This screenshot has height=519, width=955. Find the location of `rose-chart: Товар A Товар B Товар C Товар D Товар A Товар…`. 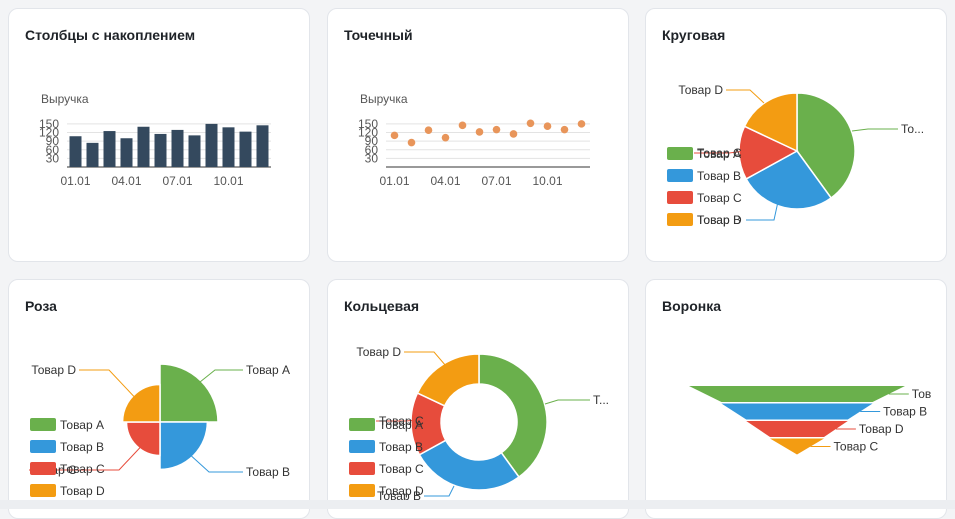

rose-chart: Товар A Товар B Товар C Товар D Товар A Товар… is located at coordinates (159, 430).